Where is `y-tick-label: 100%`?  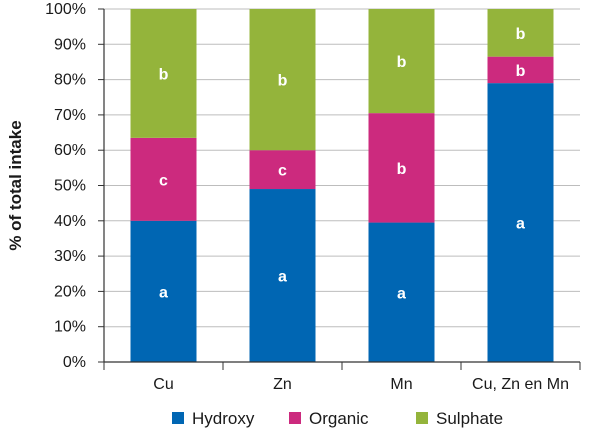 y-tick-label: 100% is located at coordinates (65, 9).